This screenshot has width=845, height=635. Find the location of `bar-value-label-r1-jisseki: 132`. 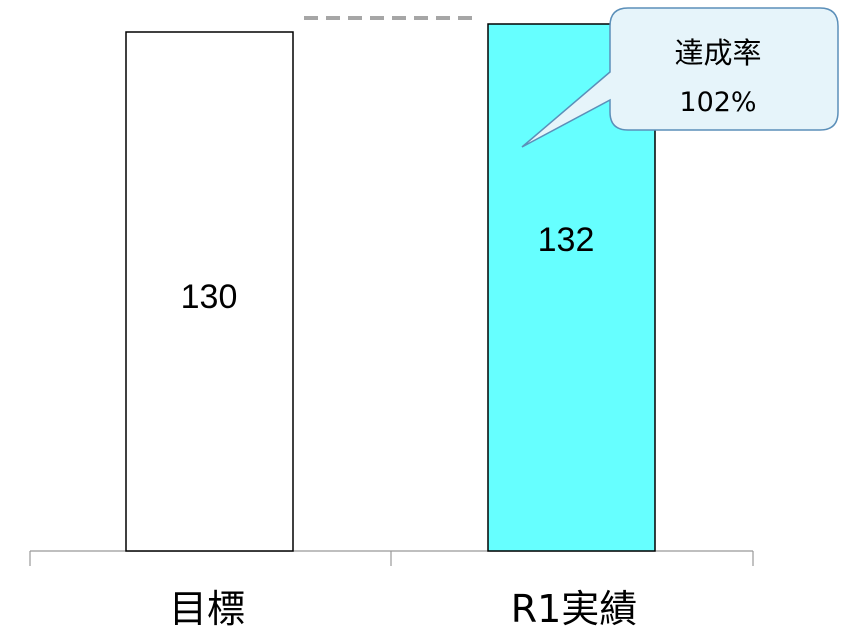

bar-value-label-r1-jisseki: 132 is located at coordinates (566, 240).